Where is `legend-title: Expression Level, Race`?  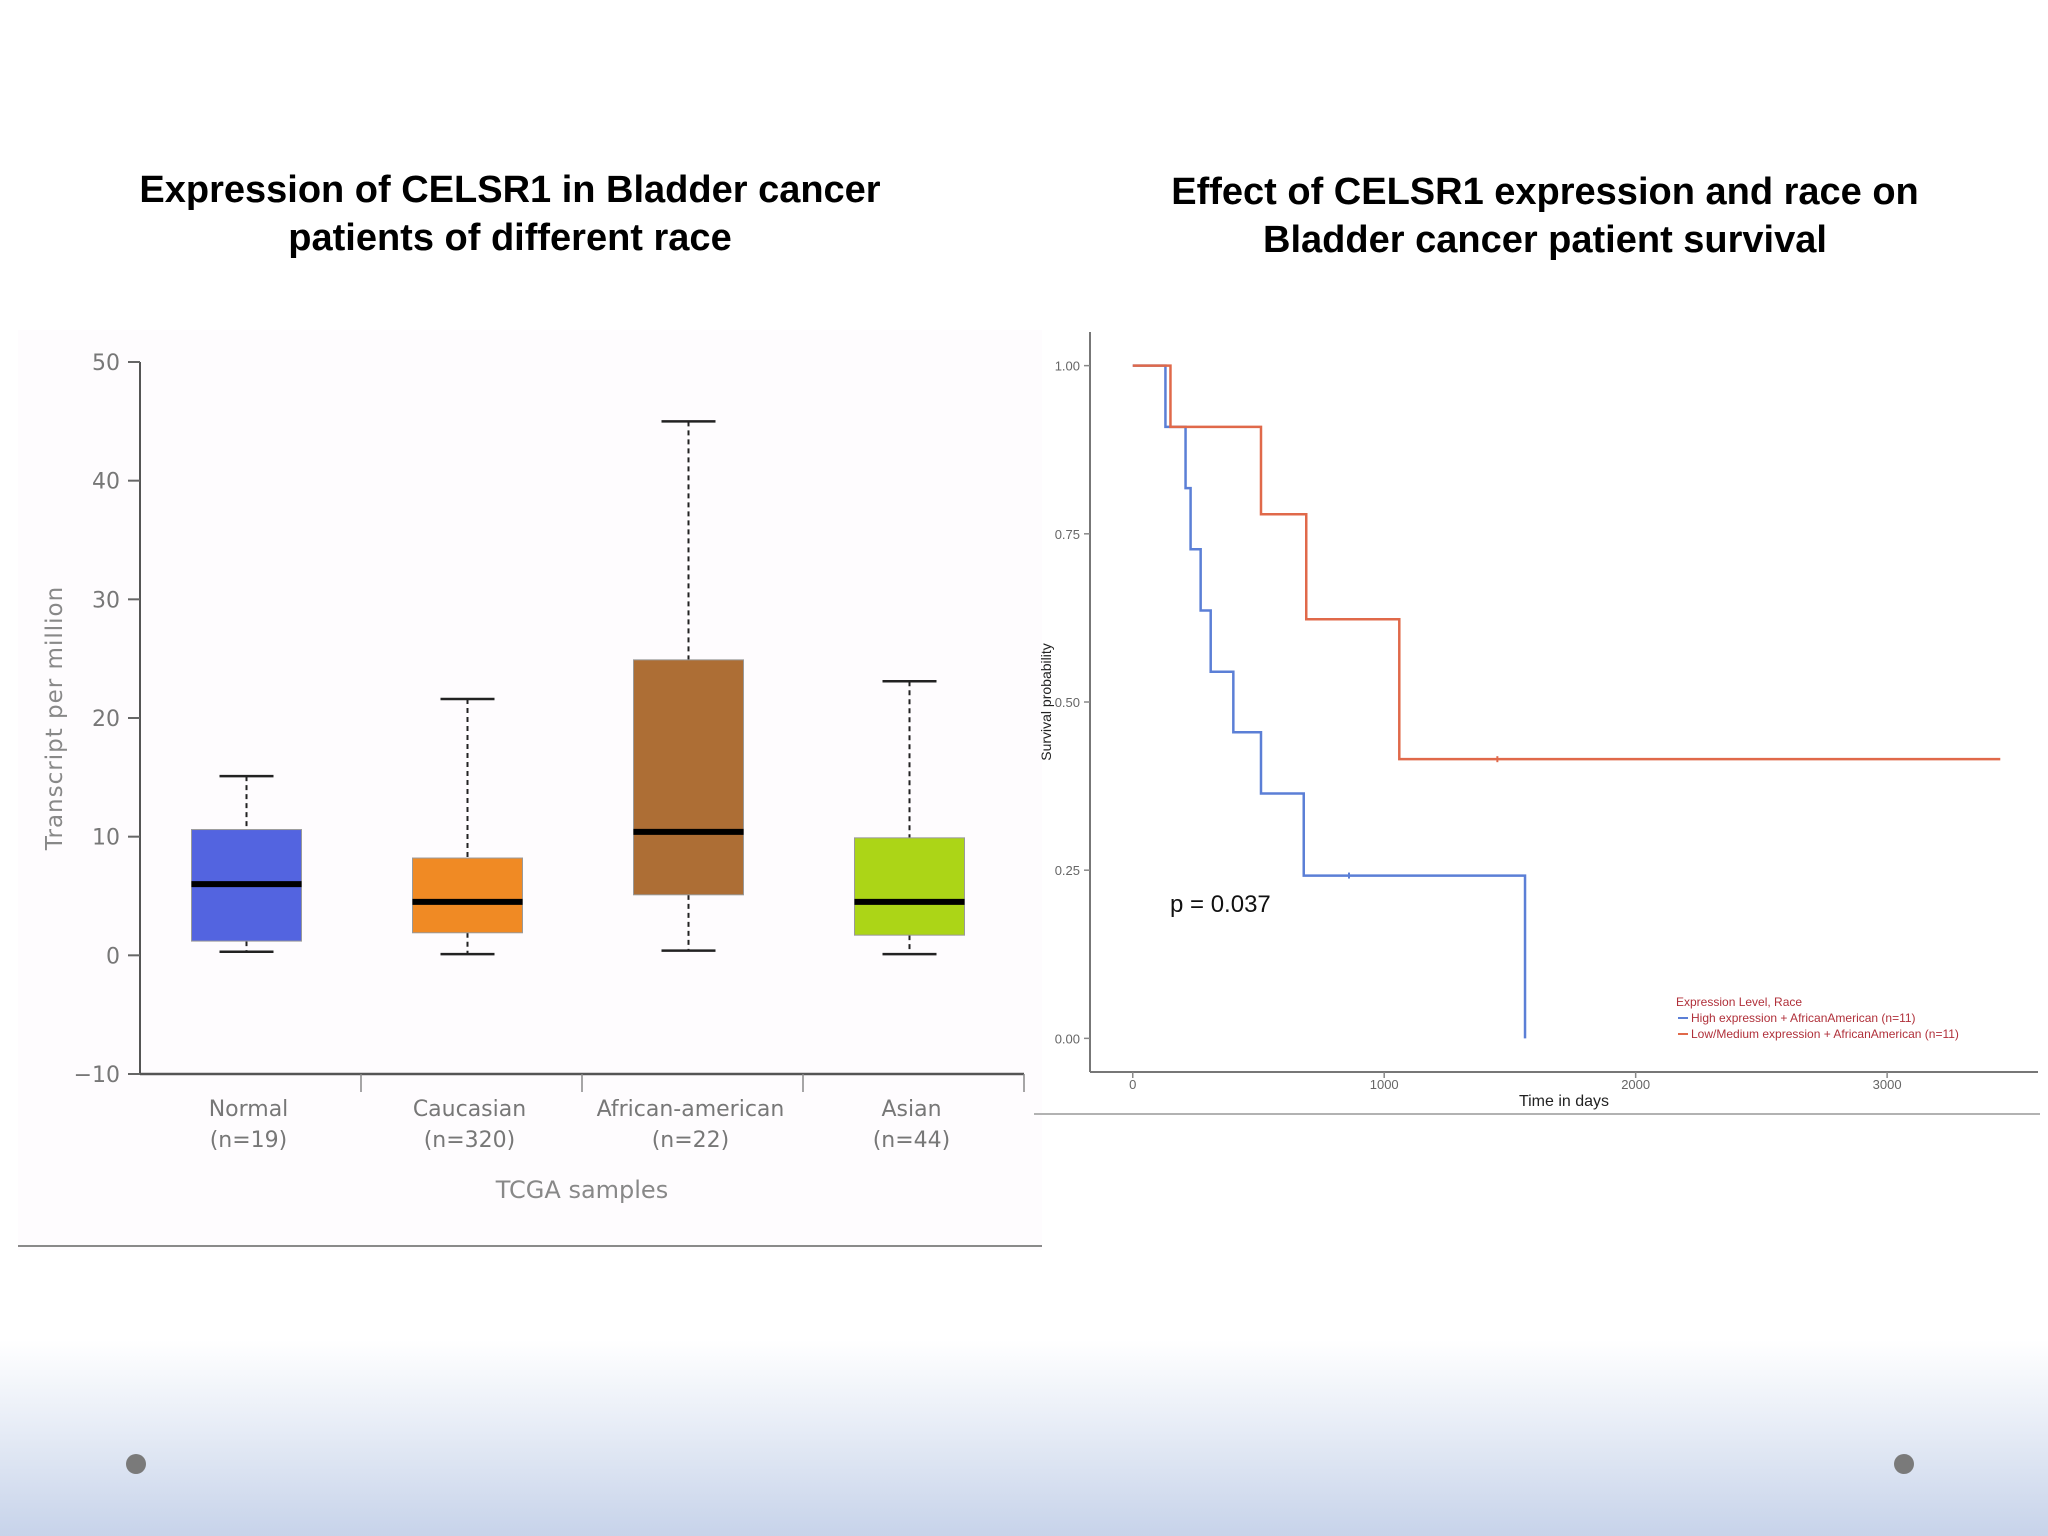 legend-title: Expression Level, Race is located at coordinates (1739, 1002).